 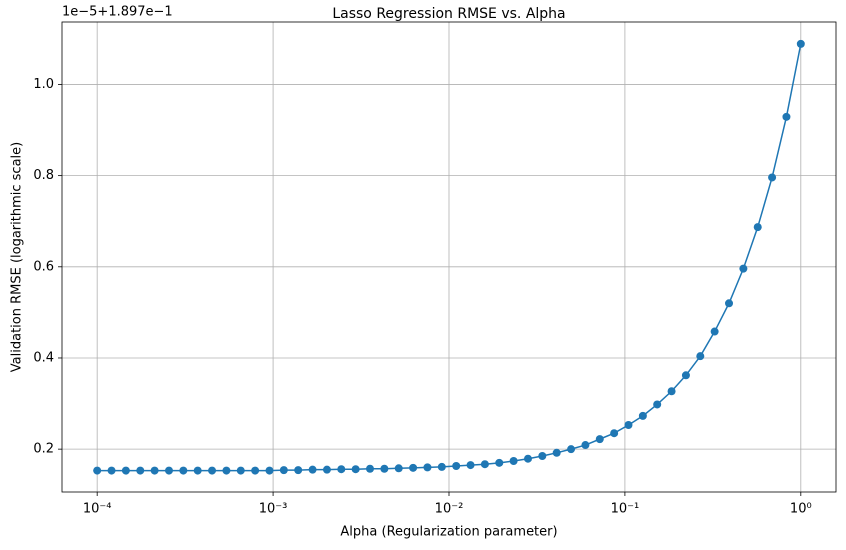 I want to click on x-tick-label: 10⁰, so click(x=801, y=509).